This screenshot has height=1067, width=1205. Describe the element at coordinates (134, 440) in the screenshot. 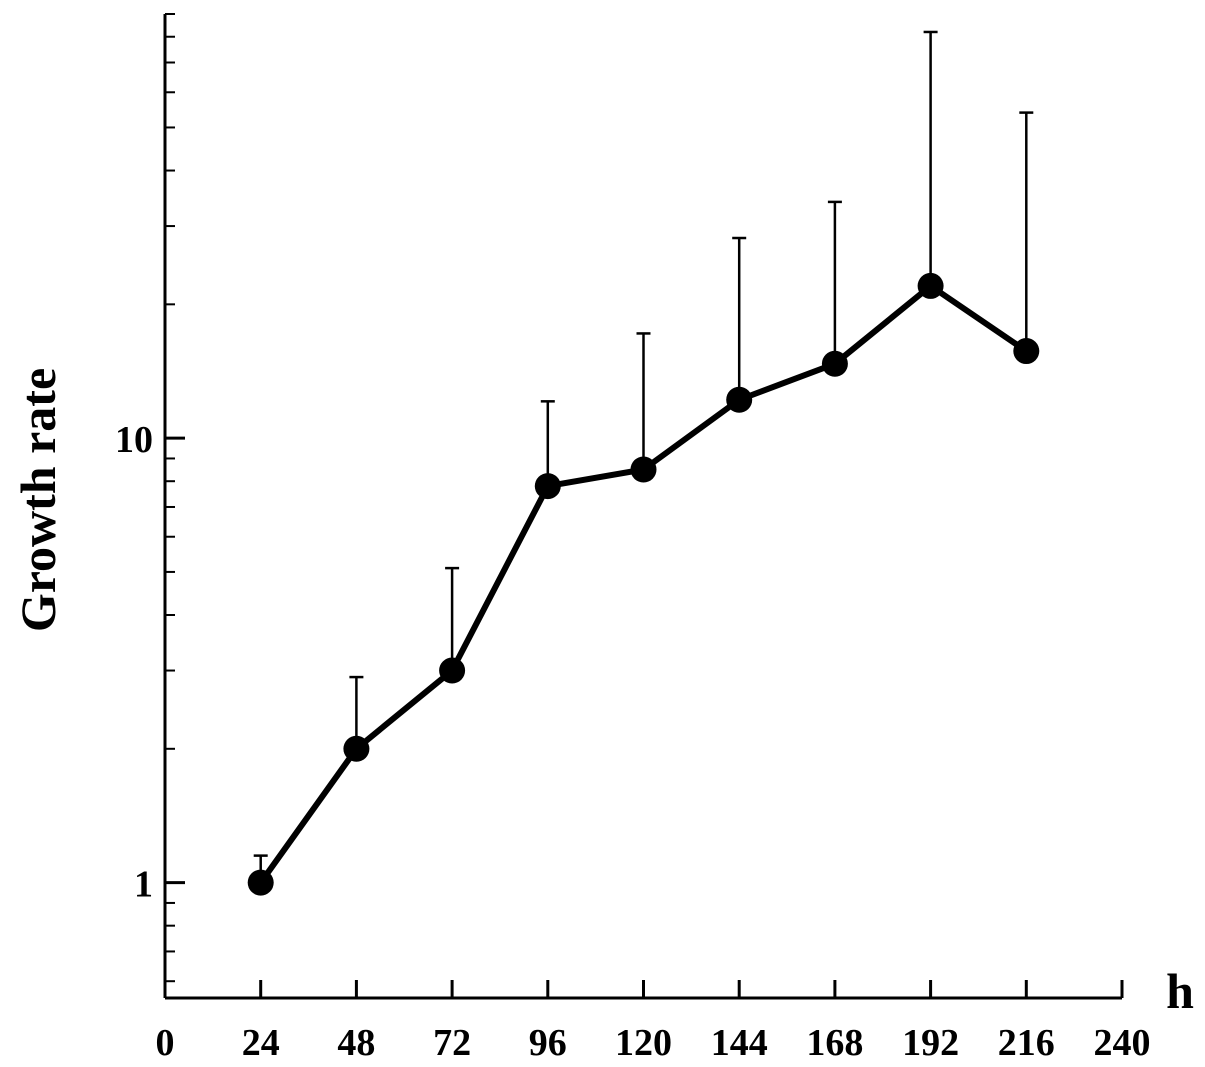

I see `y-tick-label-10: 10` at that location.